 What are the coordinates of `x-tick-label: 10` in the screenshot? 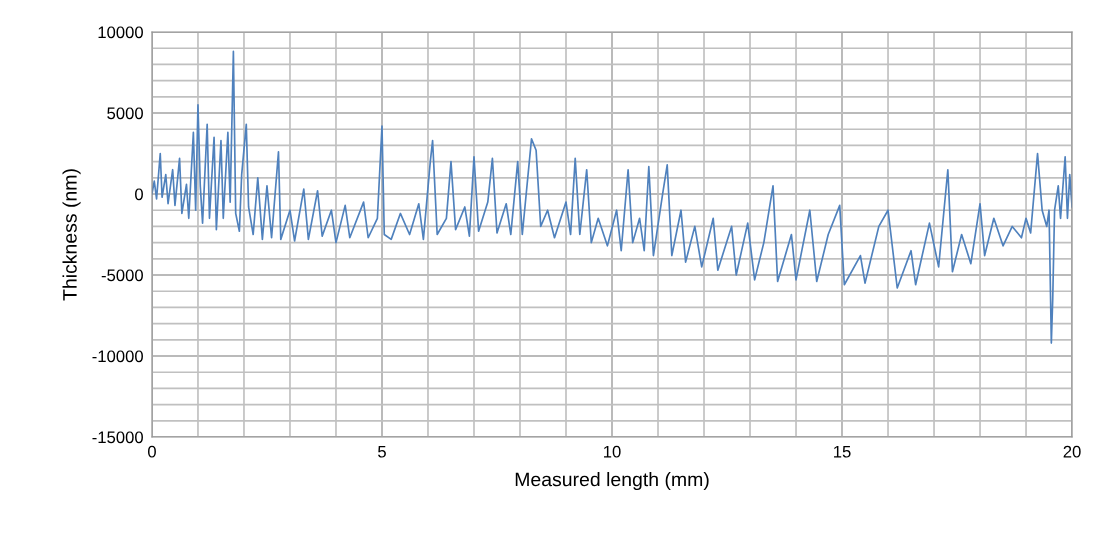 It's located at (612, 451).